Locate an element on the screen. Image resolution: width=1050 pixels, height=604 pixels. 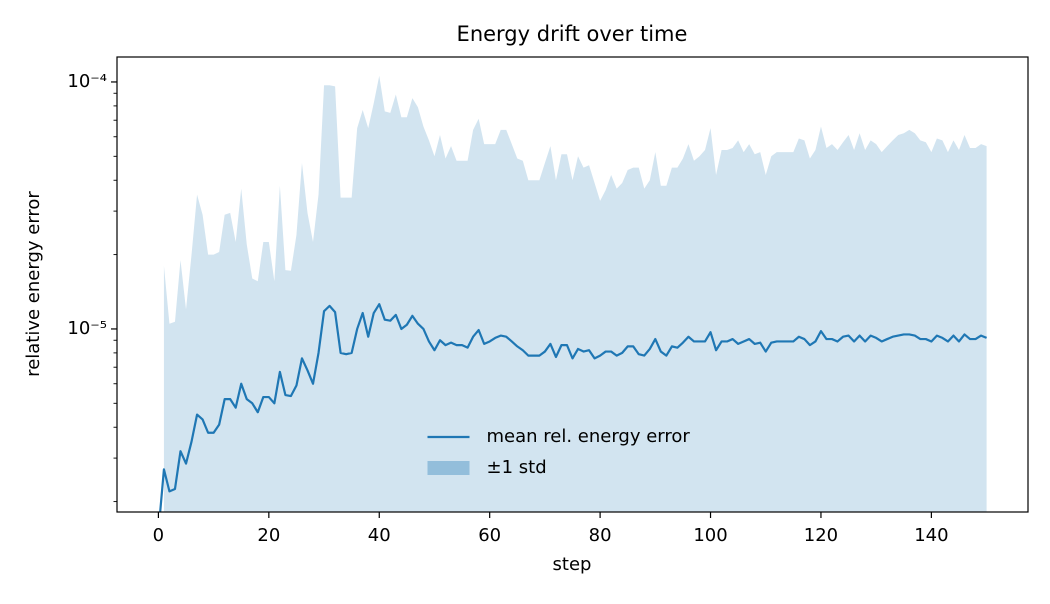
x-tick-label: 60 is located at coordinates (489, 535).